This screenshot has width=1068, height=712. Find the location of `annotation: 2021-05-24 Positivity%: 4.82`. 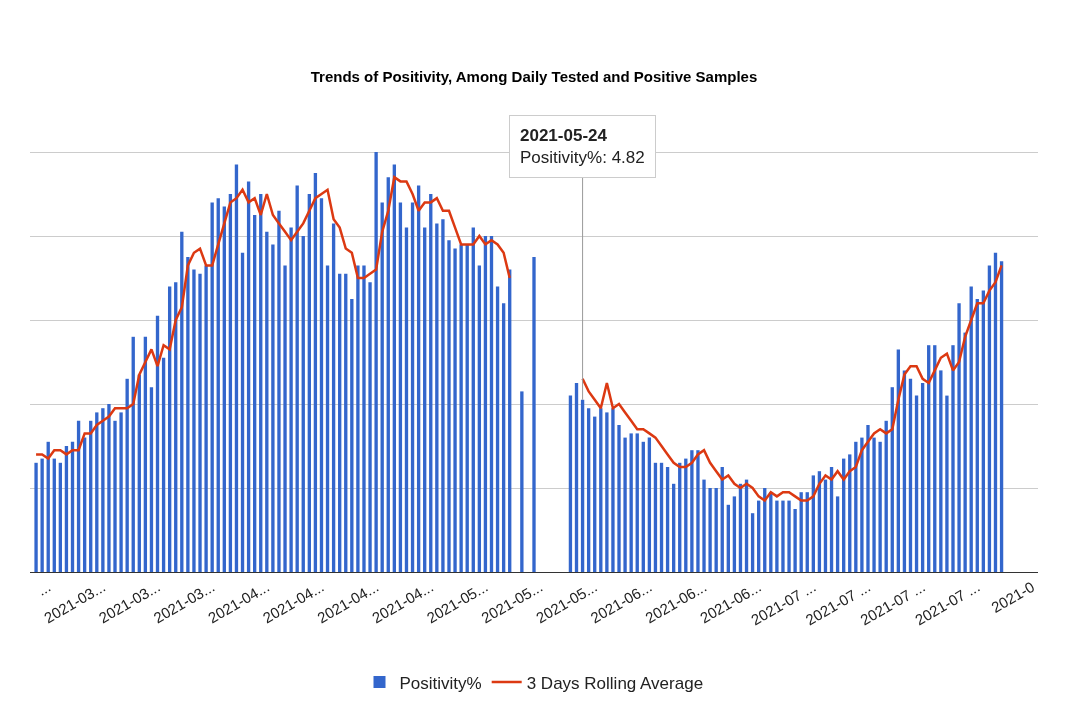

annotation: 2021-05-24 Positivity%: 4.82 is located at coordinates (582, 147).